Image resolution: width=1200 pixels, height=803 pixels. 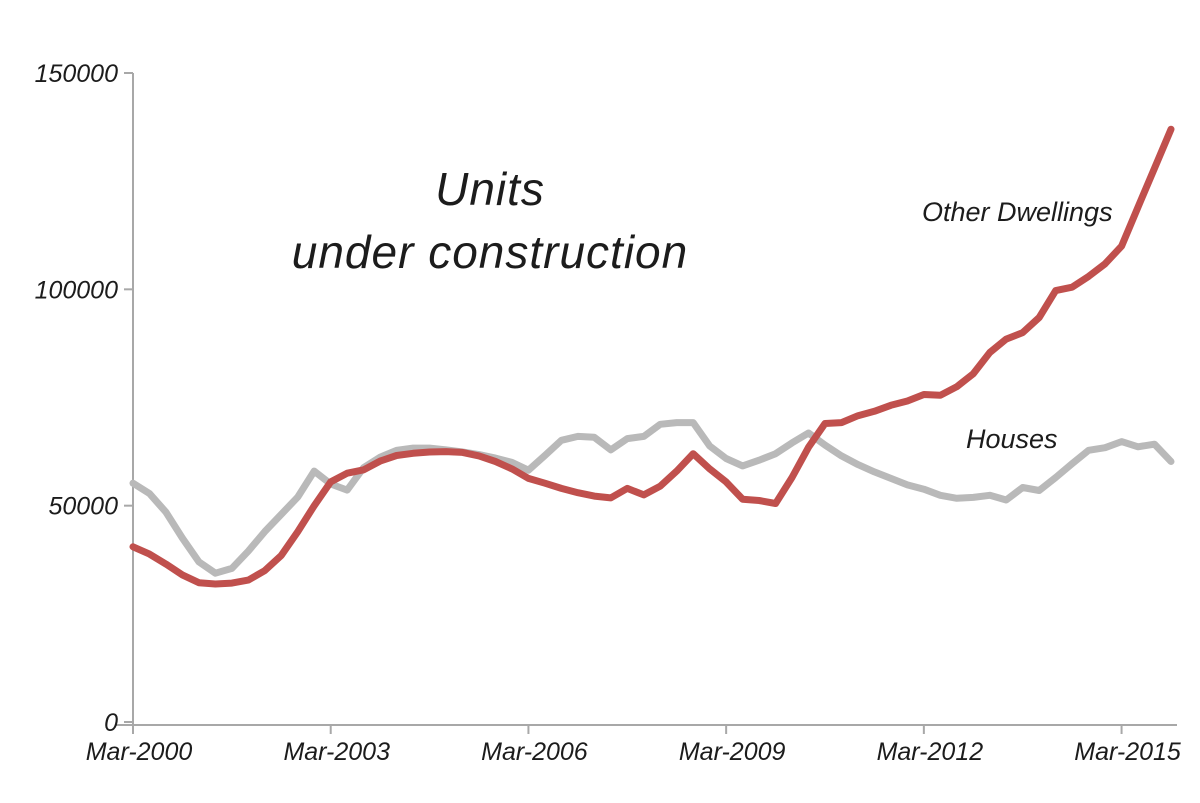 I want to click on y-tick-label: 150000, so click(x=77, y=74).